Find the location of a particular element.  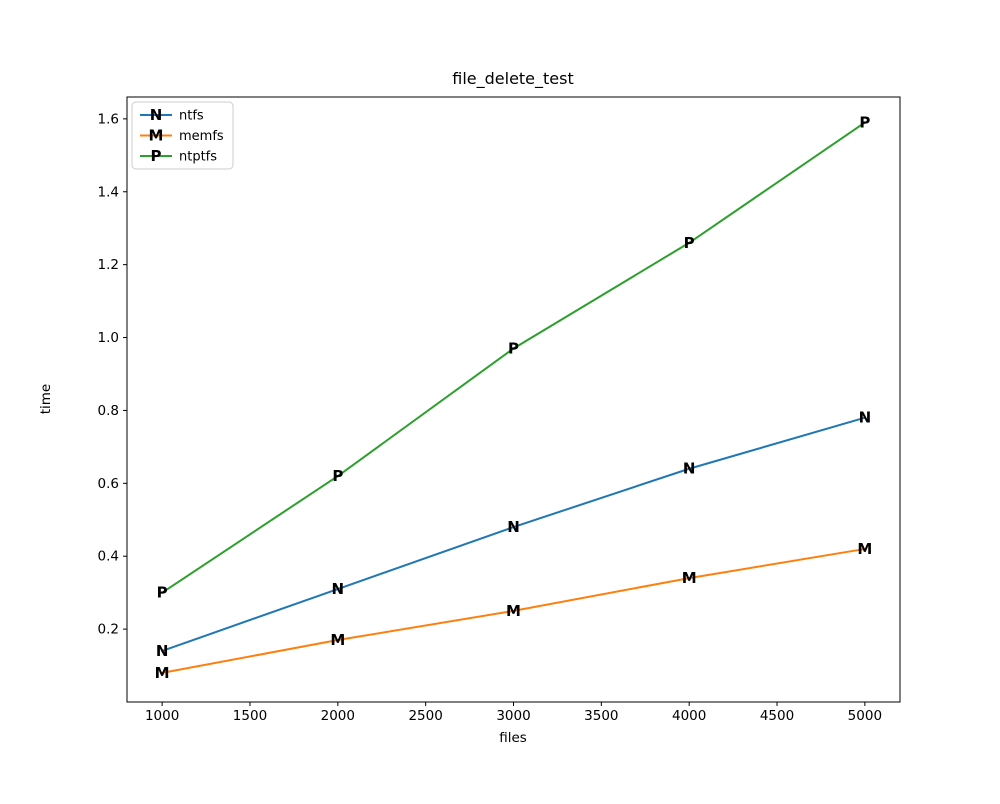

series-line-memfs is located at coordinates (513, 610).